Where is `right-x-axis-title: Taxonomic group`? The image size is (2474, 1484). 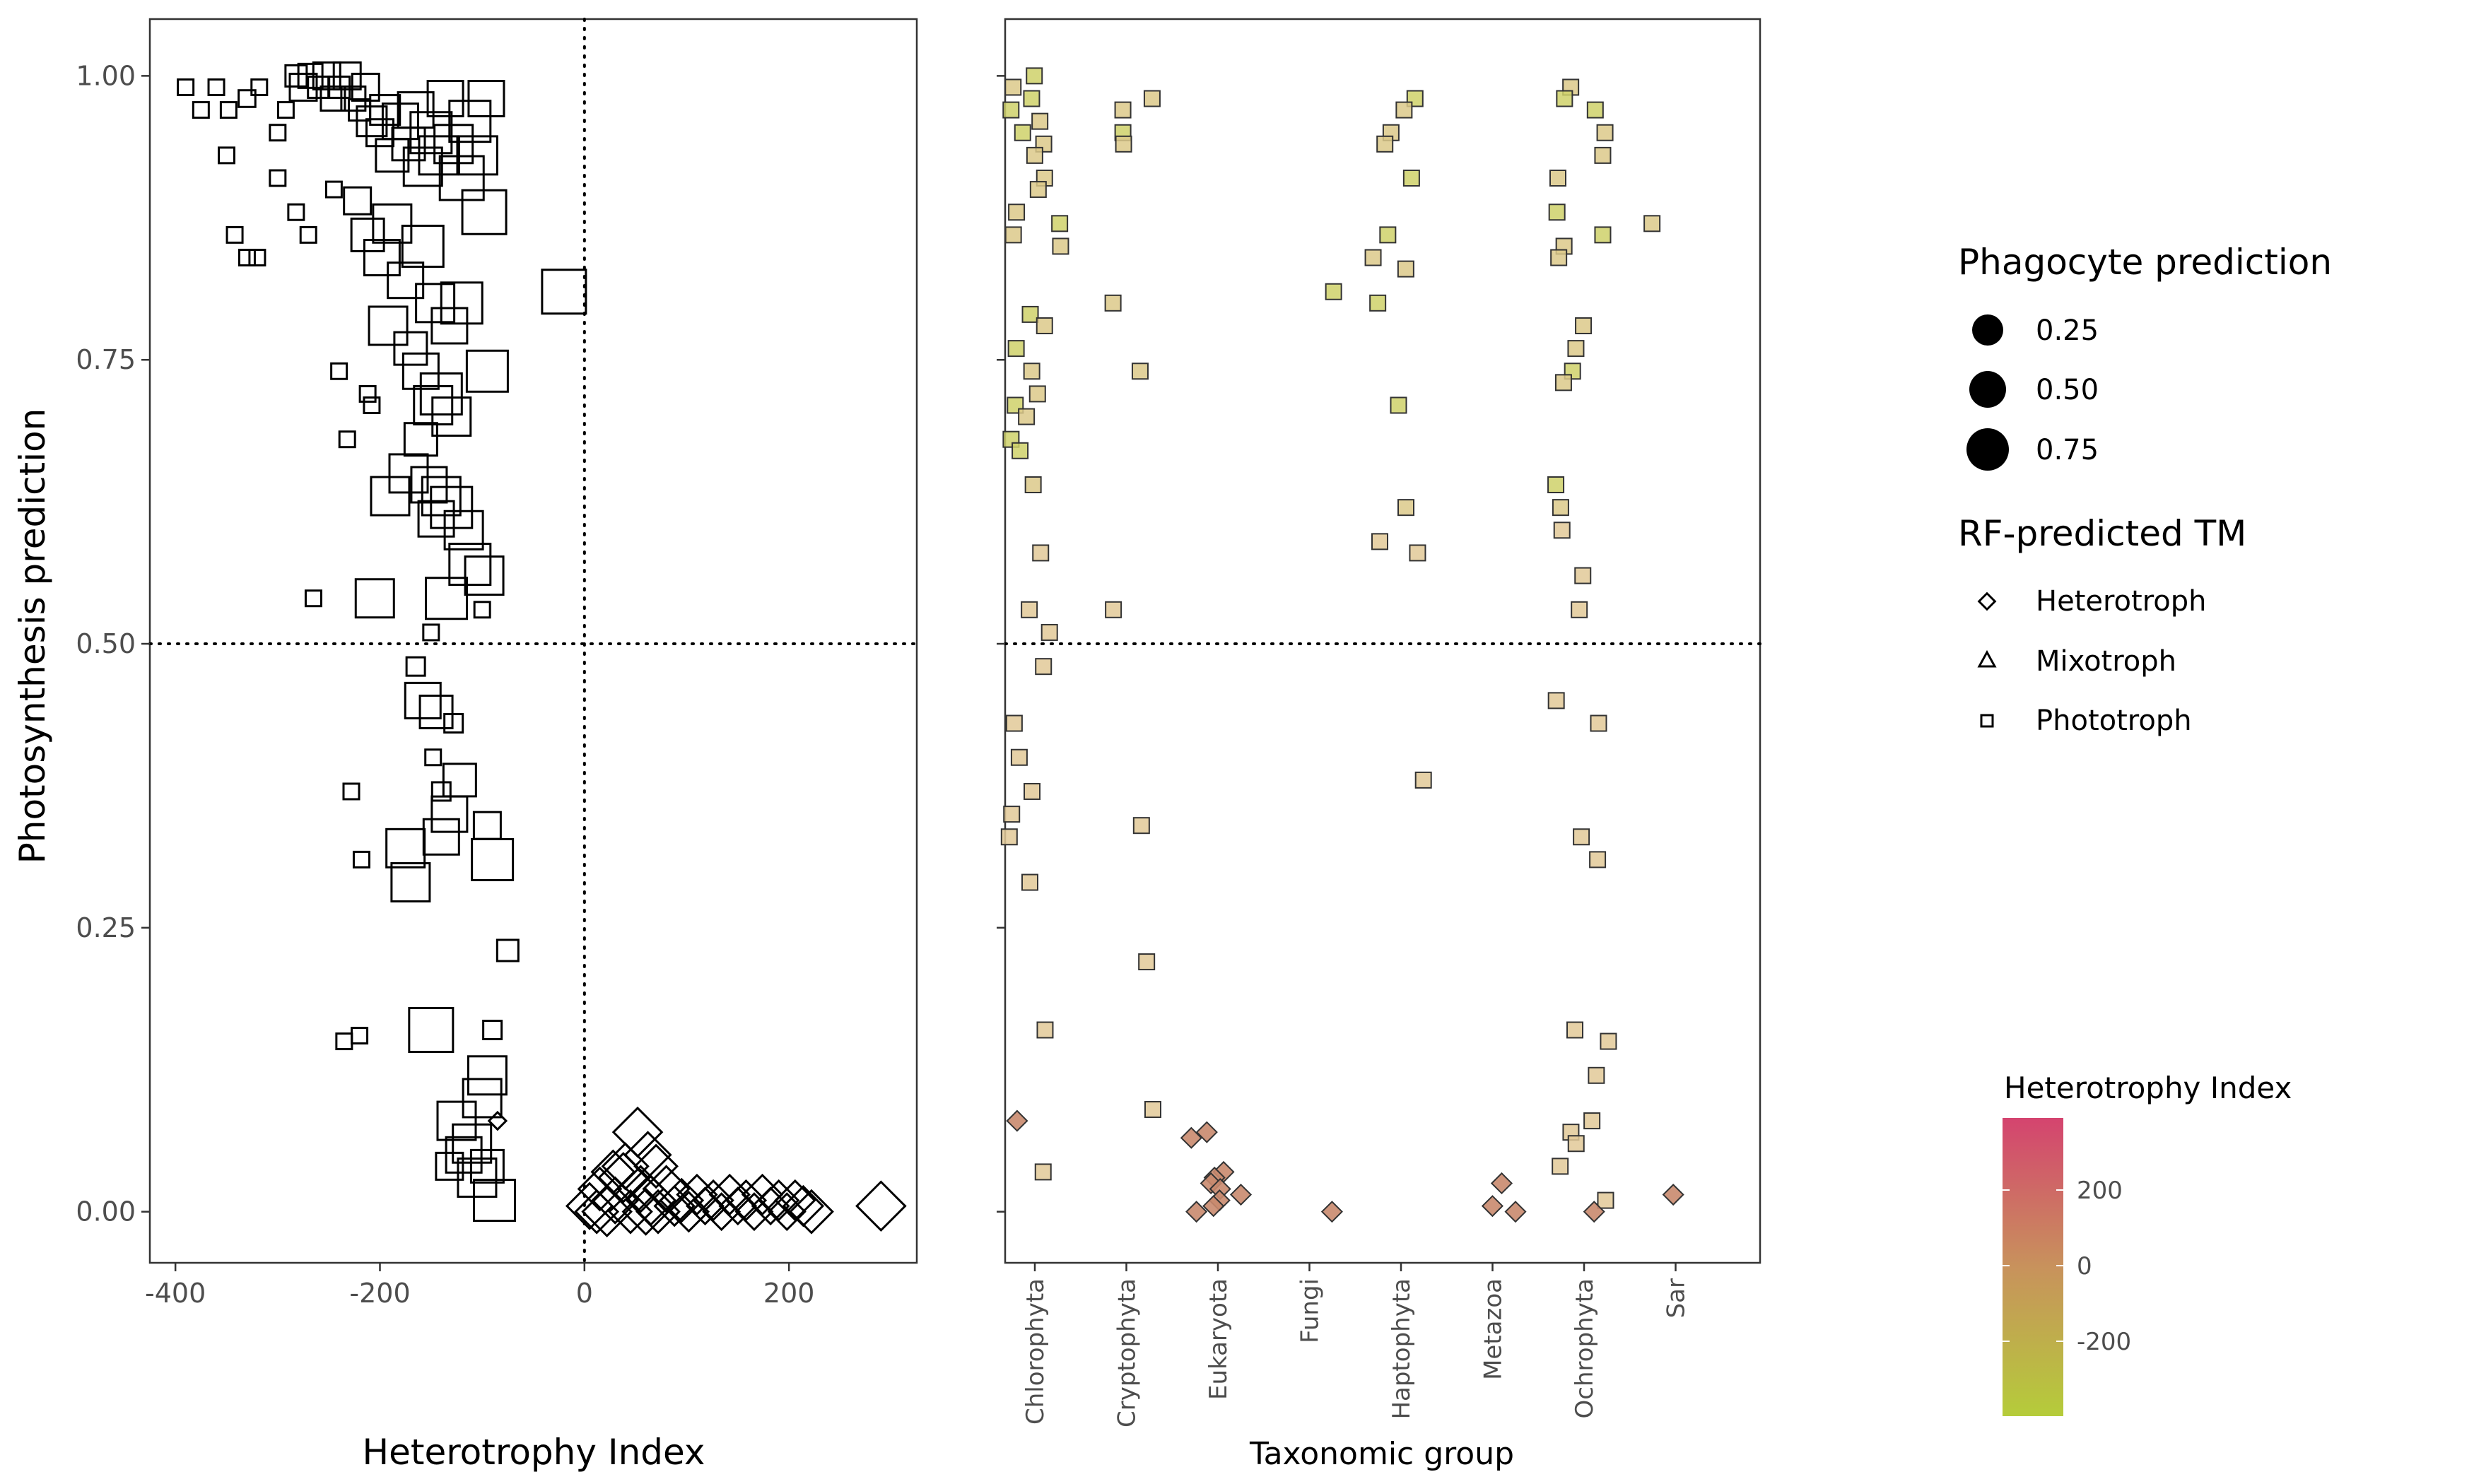
right-x-axis-title: Taxonomic group is located at coordinates (1381, 1454).